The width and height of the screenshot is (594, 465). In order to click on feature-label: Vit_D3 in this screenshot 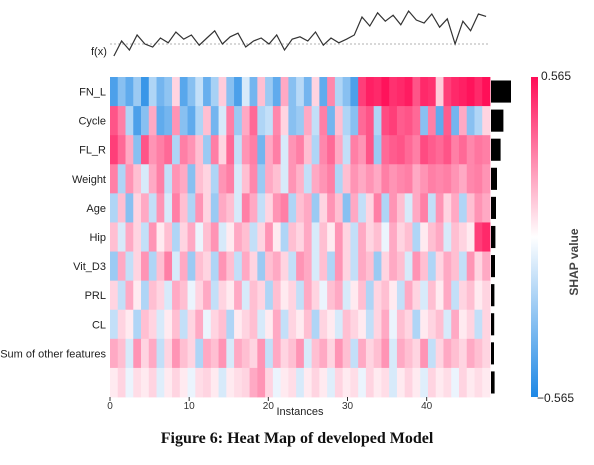, I will do `click(89, 267)`.